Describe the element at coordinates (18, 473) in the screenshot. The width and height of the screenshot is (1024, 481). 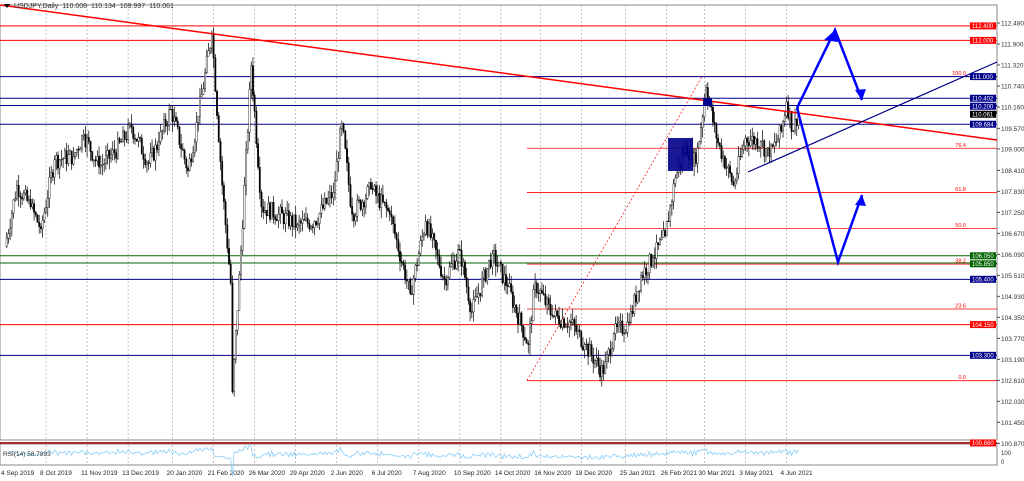
I see `date-tick-label: 4 Sep 2019` at that location.